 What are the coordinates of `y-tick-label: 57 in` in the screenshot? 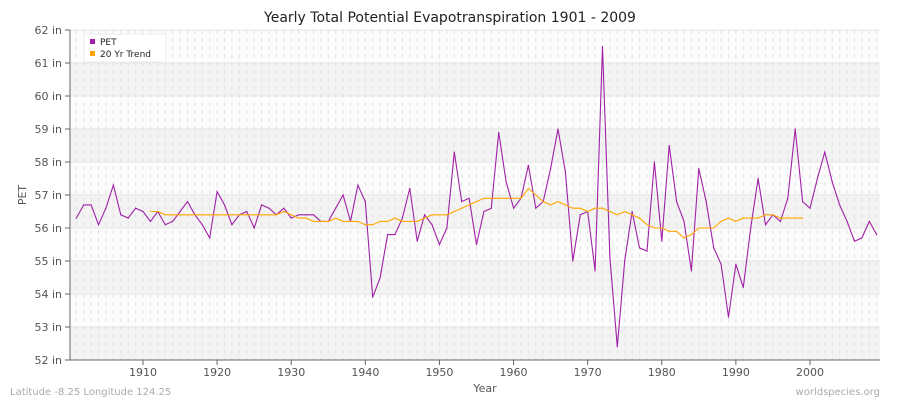 It's located at (48, 195).